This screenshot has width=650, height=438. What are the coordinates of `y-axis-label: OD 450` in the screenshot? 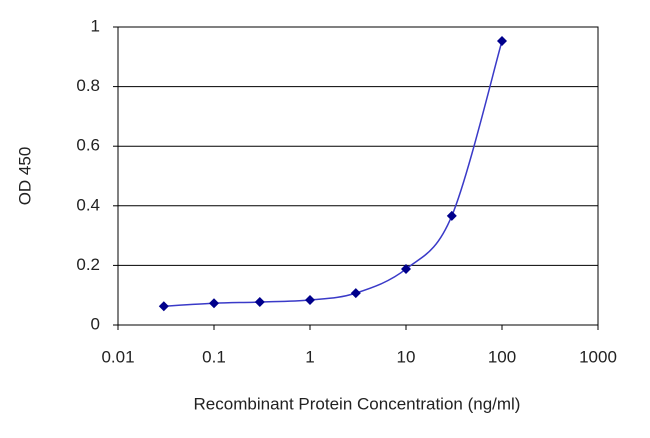 It's located at (24, 176).